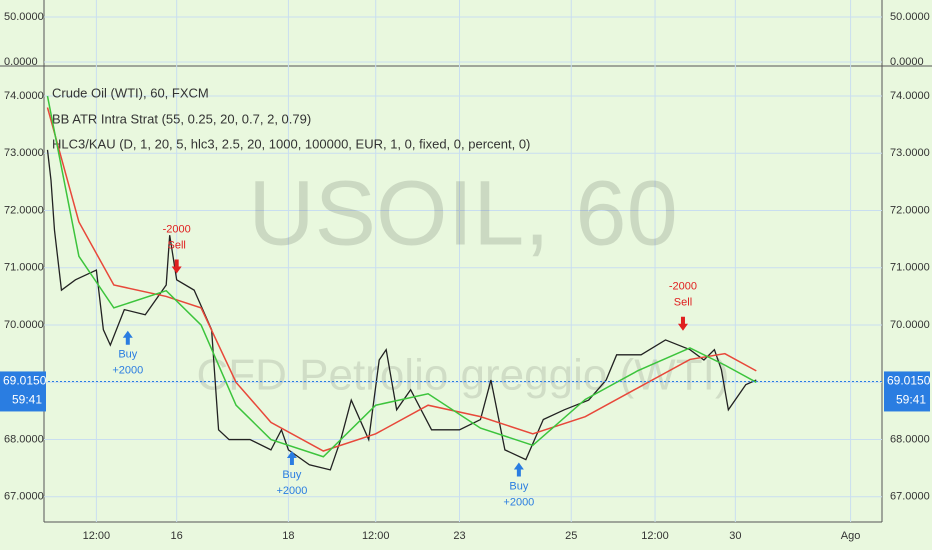  Describe the element at coordinates (735, 536) in the screenshot. I see `x-tick-label: 30` at that location.